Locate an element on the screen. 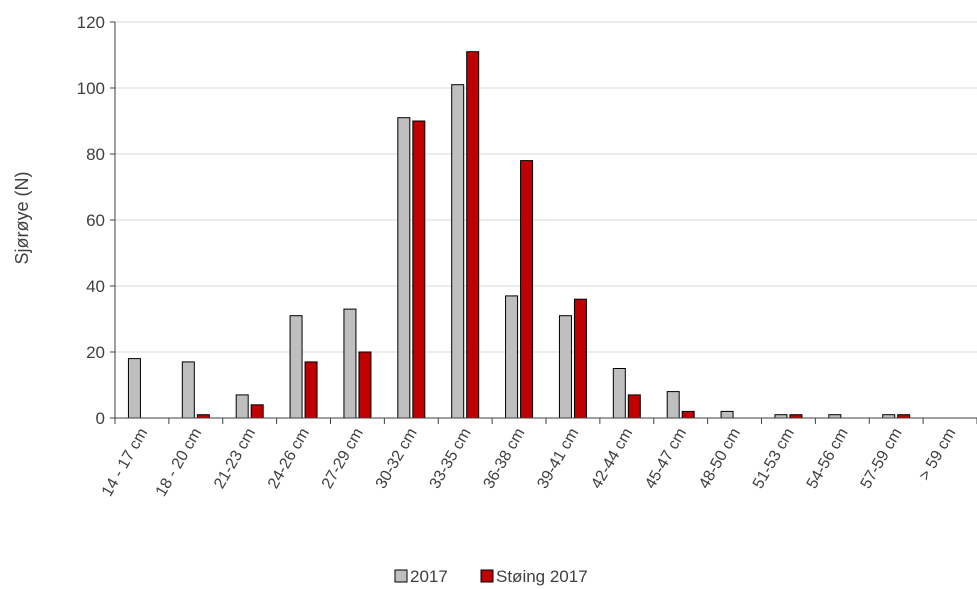 The height and width of the screenshot is (589, 977). x-tick-label: 48-50 cm is located at coordinates (720, 459).